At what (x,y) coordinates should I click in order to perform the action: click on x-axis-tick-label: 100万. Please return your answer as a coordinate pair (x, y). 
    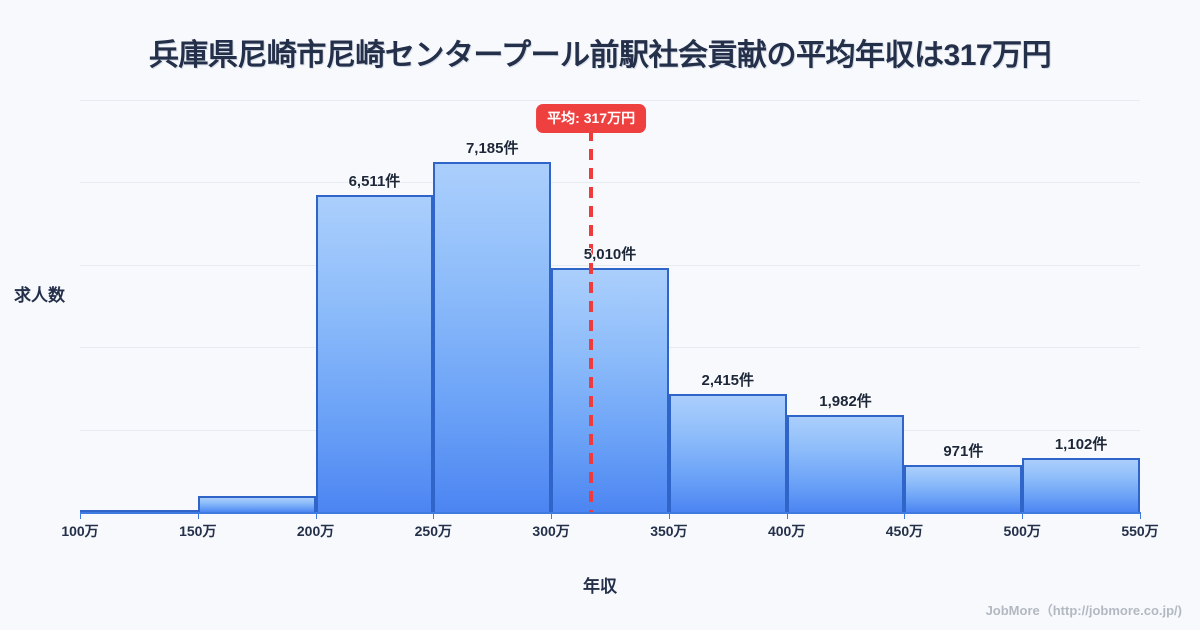
    Looking at the image, I should click on (80, 531).